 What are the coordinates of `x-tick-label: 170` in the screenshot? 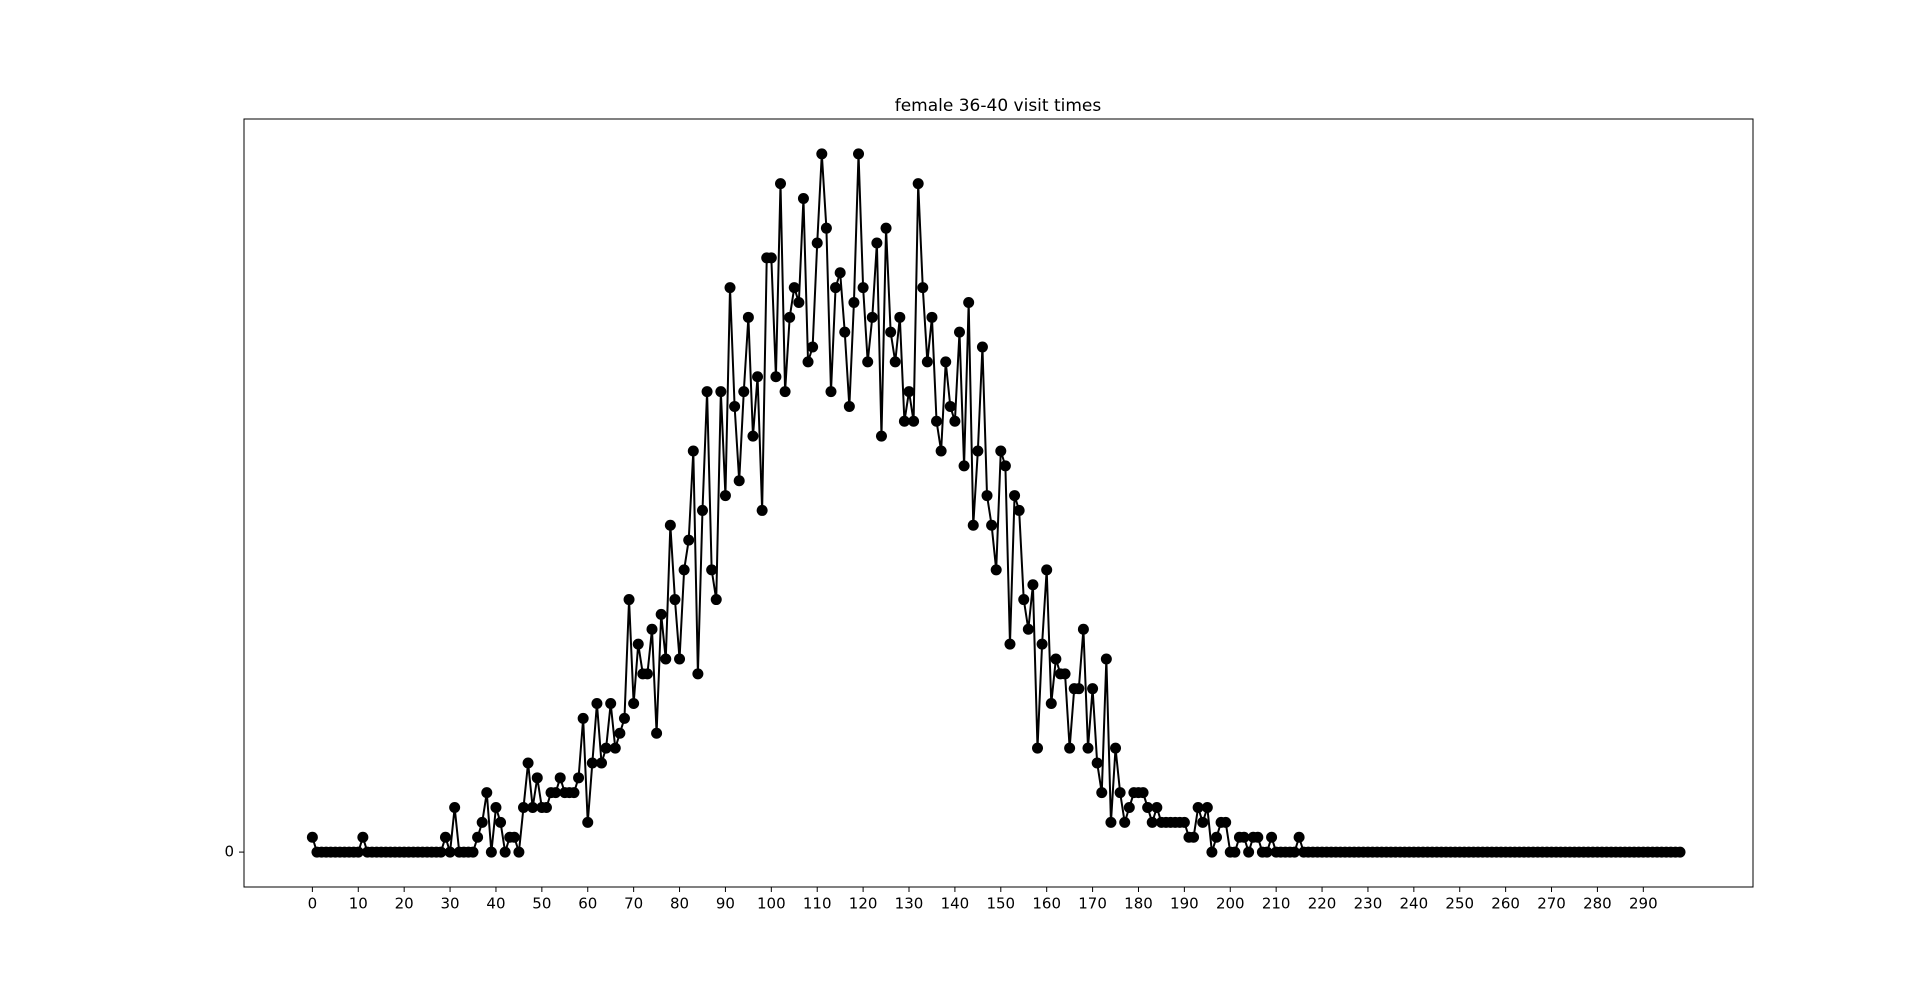 It's located at (1092, 904).